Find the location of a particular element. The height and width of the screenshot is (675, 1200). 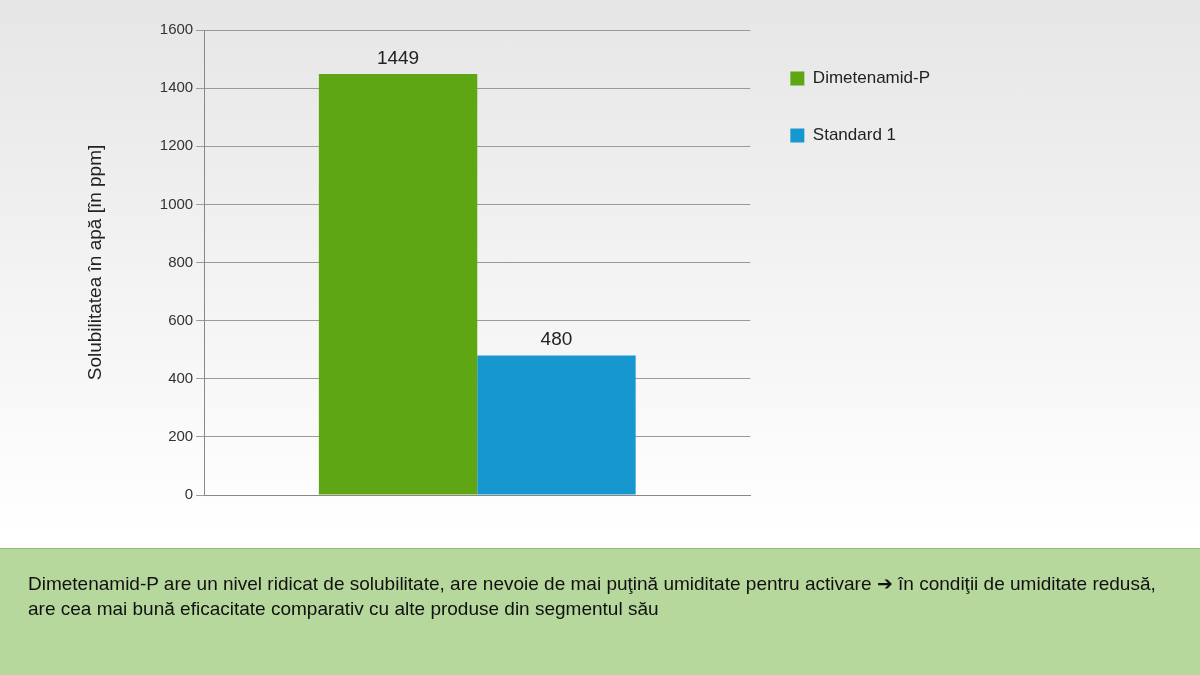

y-tick-label: 1000 is located at coordinates (176, 203).